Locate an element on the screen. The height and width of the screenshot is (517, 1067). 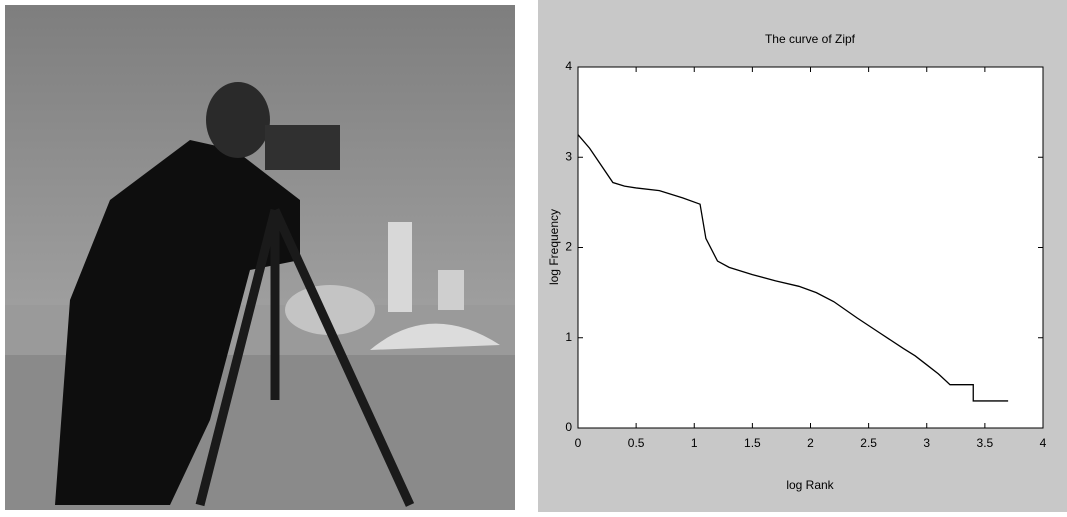
y-tick-label: 3 is located at coordinates (568, 156).